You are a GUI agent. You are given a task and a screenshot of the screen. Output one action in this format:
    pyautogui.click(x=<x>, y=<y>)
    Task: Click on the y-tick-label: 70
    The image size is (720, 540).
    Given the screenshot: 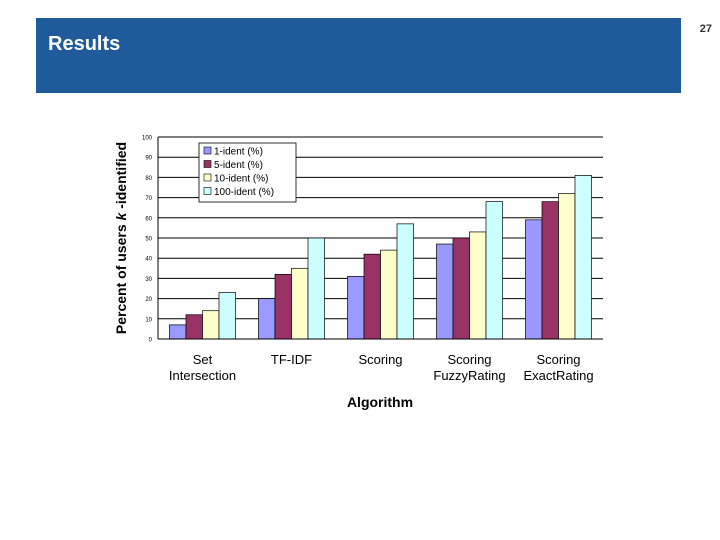 What is the action you would take?
    pyautogui.click(x=148, y=199)
    